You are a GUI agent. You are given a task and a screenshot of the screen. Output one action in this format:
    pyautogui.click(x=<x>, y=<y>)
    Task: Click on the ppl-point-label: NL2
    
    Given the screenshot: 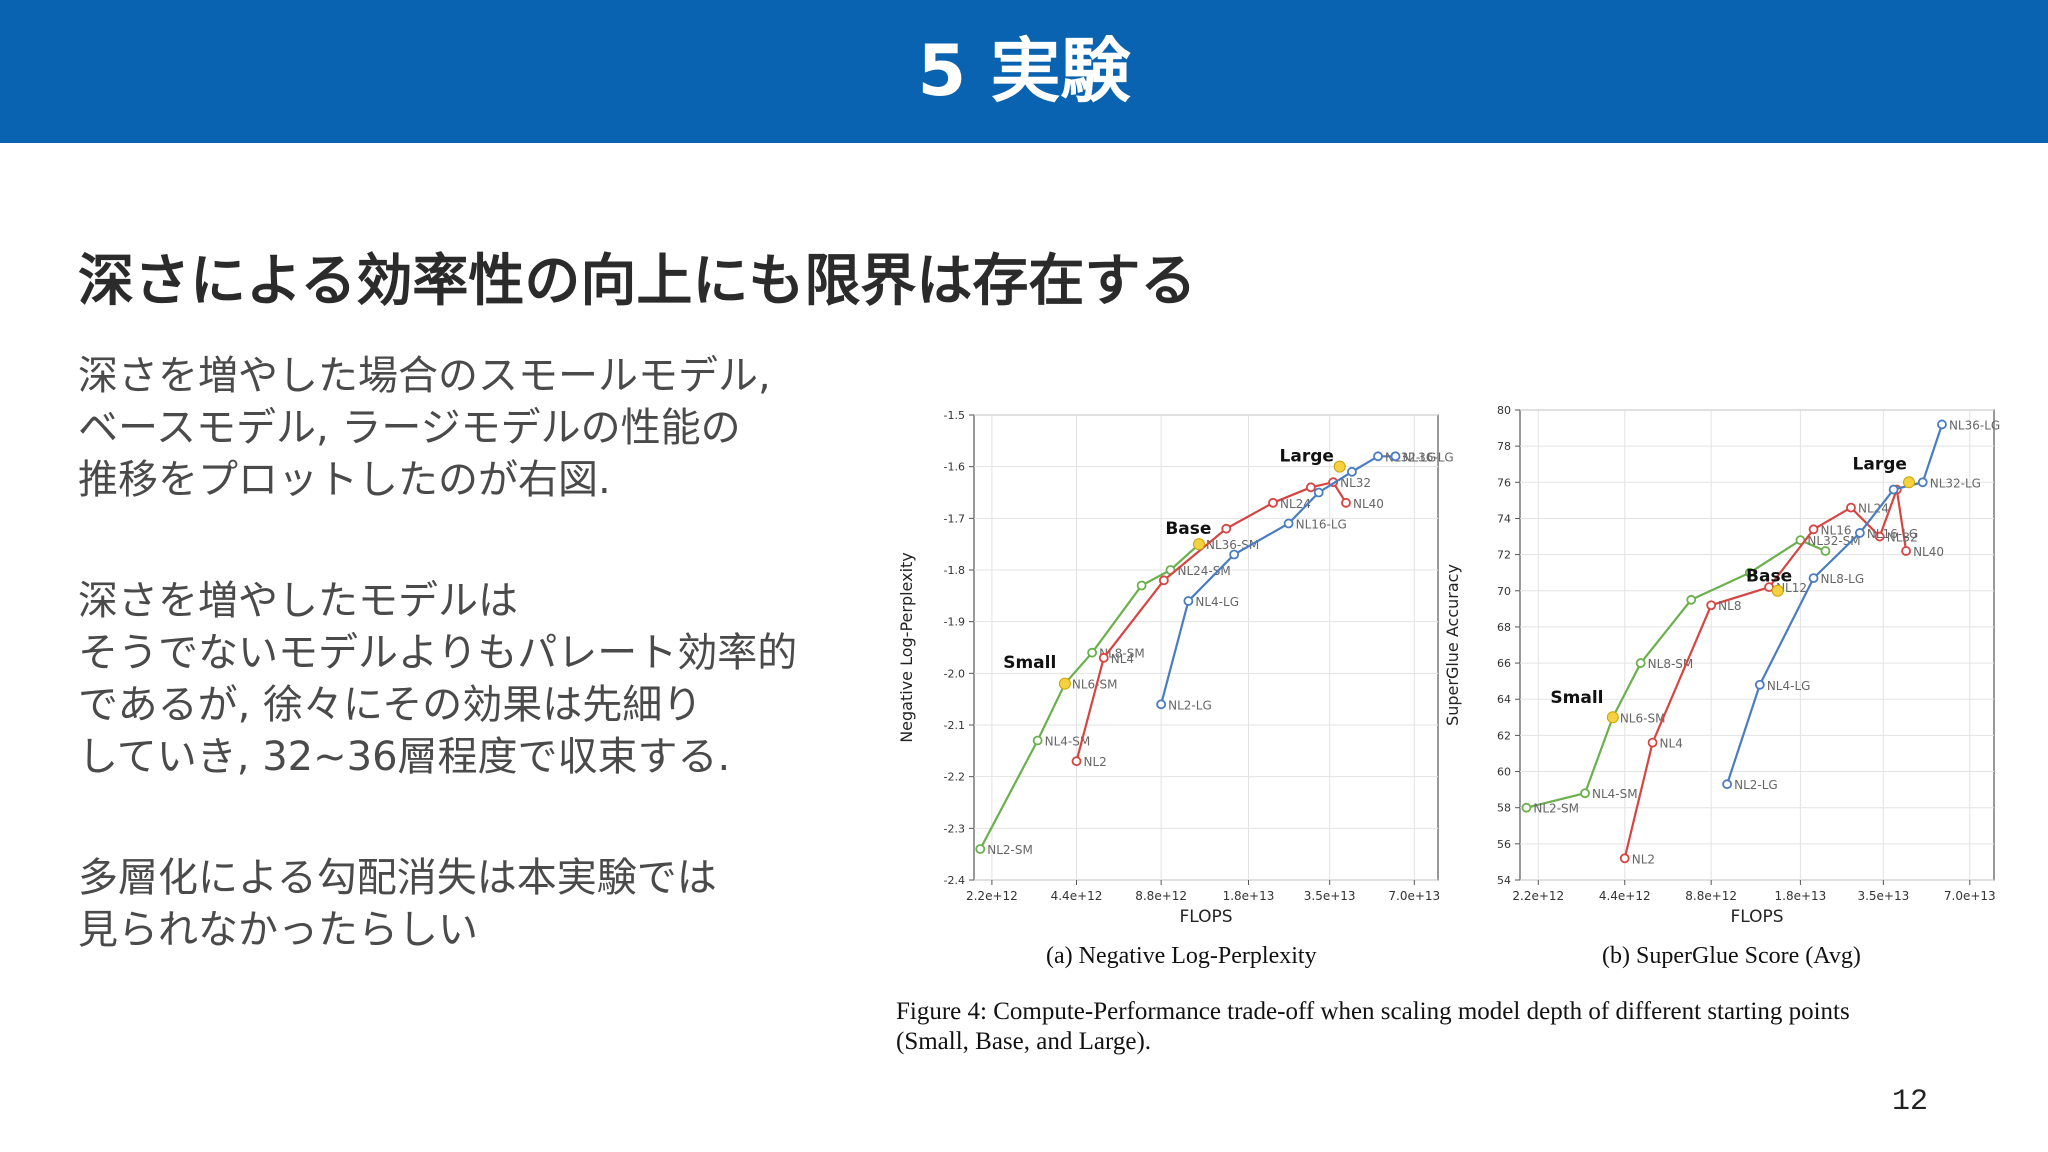 What is the action you would take?
    pyautogui.click(x=1095, y=762)
    